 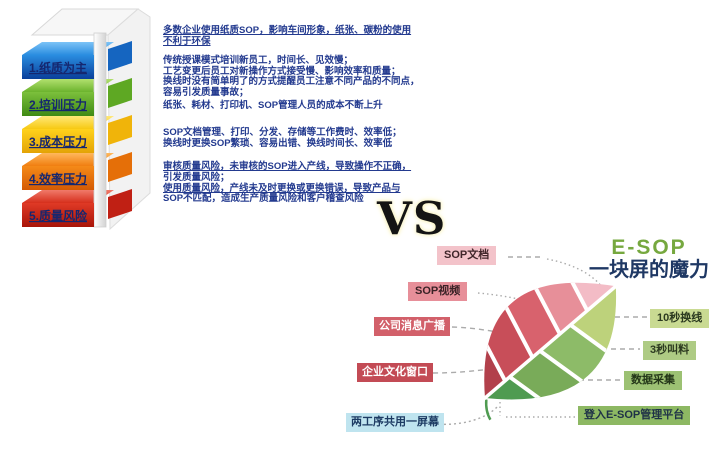 What do you see at coordinates (196, 177) in the screenshot?
I see `problem-line: 引发质量风险；` at bounding box center [196, 177].